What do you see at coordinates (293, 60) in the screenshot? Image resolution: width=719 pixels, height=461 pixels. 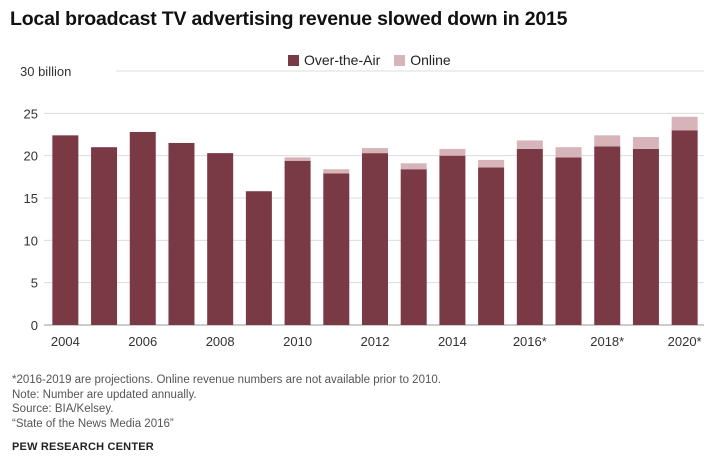 I see `legend-swatch-over-the-air` at bounding box center [293, 60].